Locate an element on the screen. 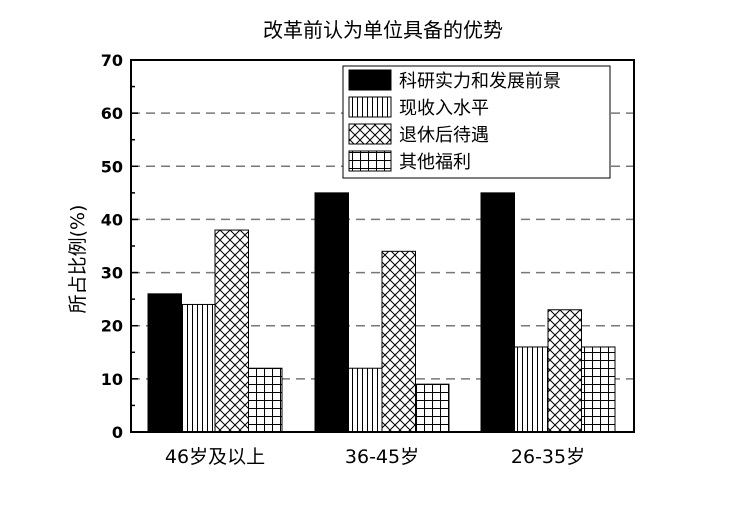 The image size is (734, 520). legend-label: 科研实力和发展前景 is located at coordinates (480, 81).